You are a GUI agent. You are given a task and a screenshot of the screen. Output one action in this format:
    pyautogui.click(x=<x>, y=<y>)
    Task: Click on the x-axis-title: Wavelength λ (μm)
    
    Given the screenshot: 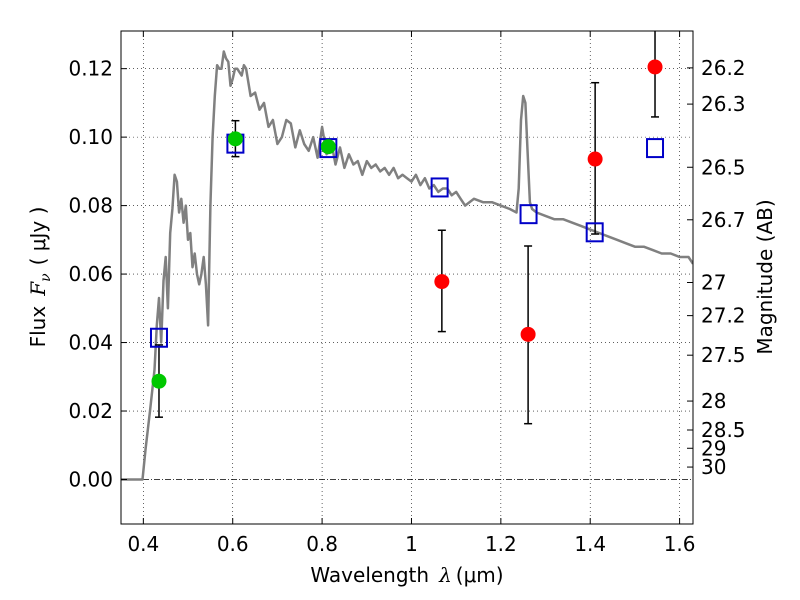 What is the action you would take?
    pyautogui.click(x=406, y=575)
    